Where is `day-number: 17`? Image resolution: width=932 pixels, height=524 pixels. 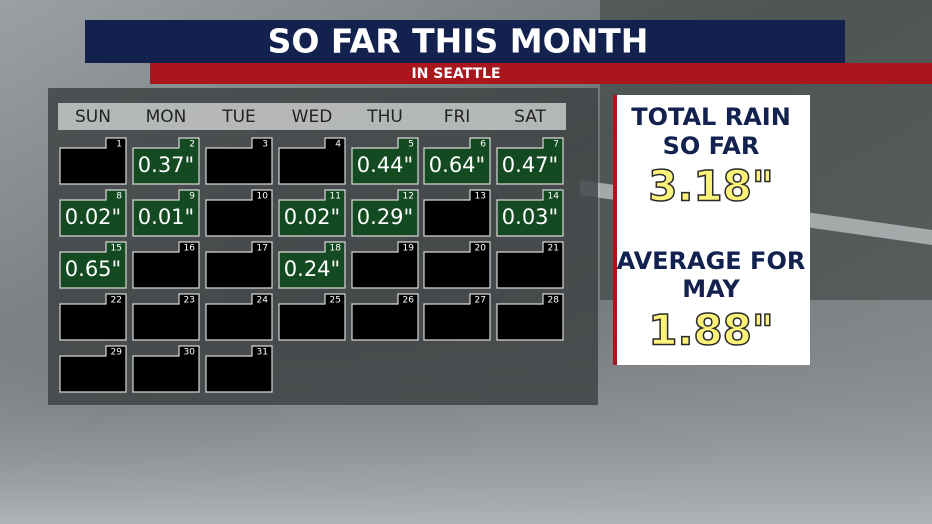 day-number: 17 is located at coordinates (262, 249).